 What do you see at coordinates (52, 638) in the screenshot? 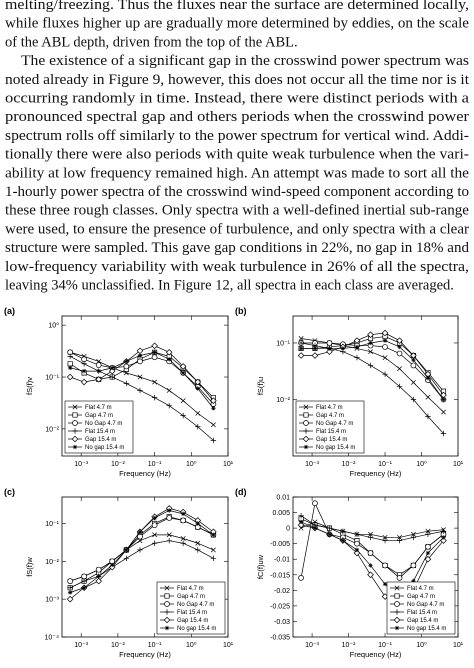
I see `y-tick-label: 10⁻⁴` at bounding box center [52, 638].